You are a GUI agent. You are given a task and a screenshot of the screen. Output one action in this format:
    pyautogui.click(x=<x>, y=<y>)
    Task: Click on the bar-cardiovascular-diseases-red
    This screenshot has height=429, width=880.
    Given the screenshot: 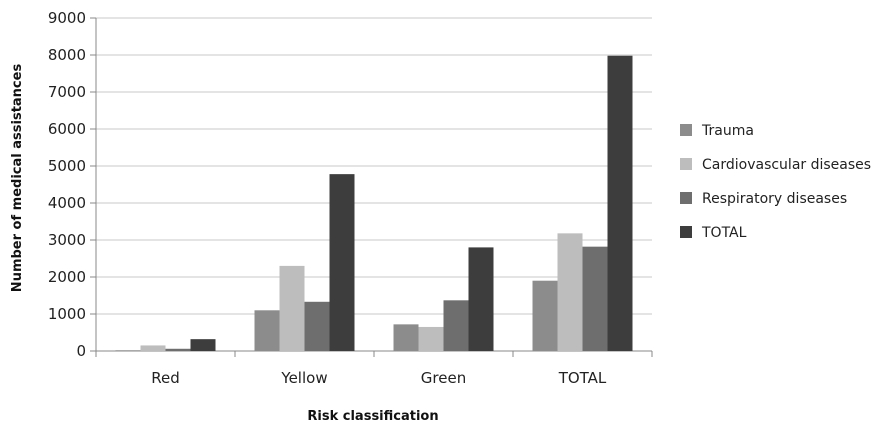 What is the action you would take?
    pyautogui.click(x=153, y=348)
    